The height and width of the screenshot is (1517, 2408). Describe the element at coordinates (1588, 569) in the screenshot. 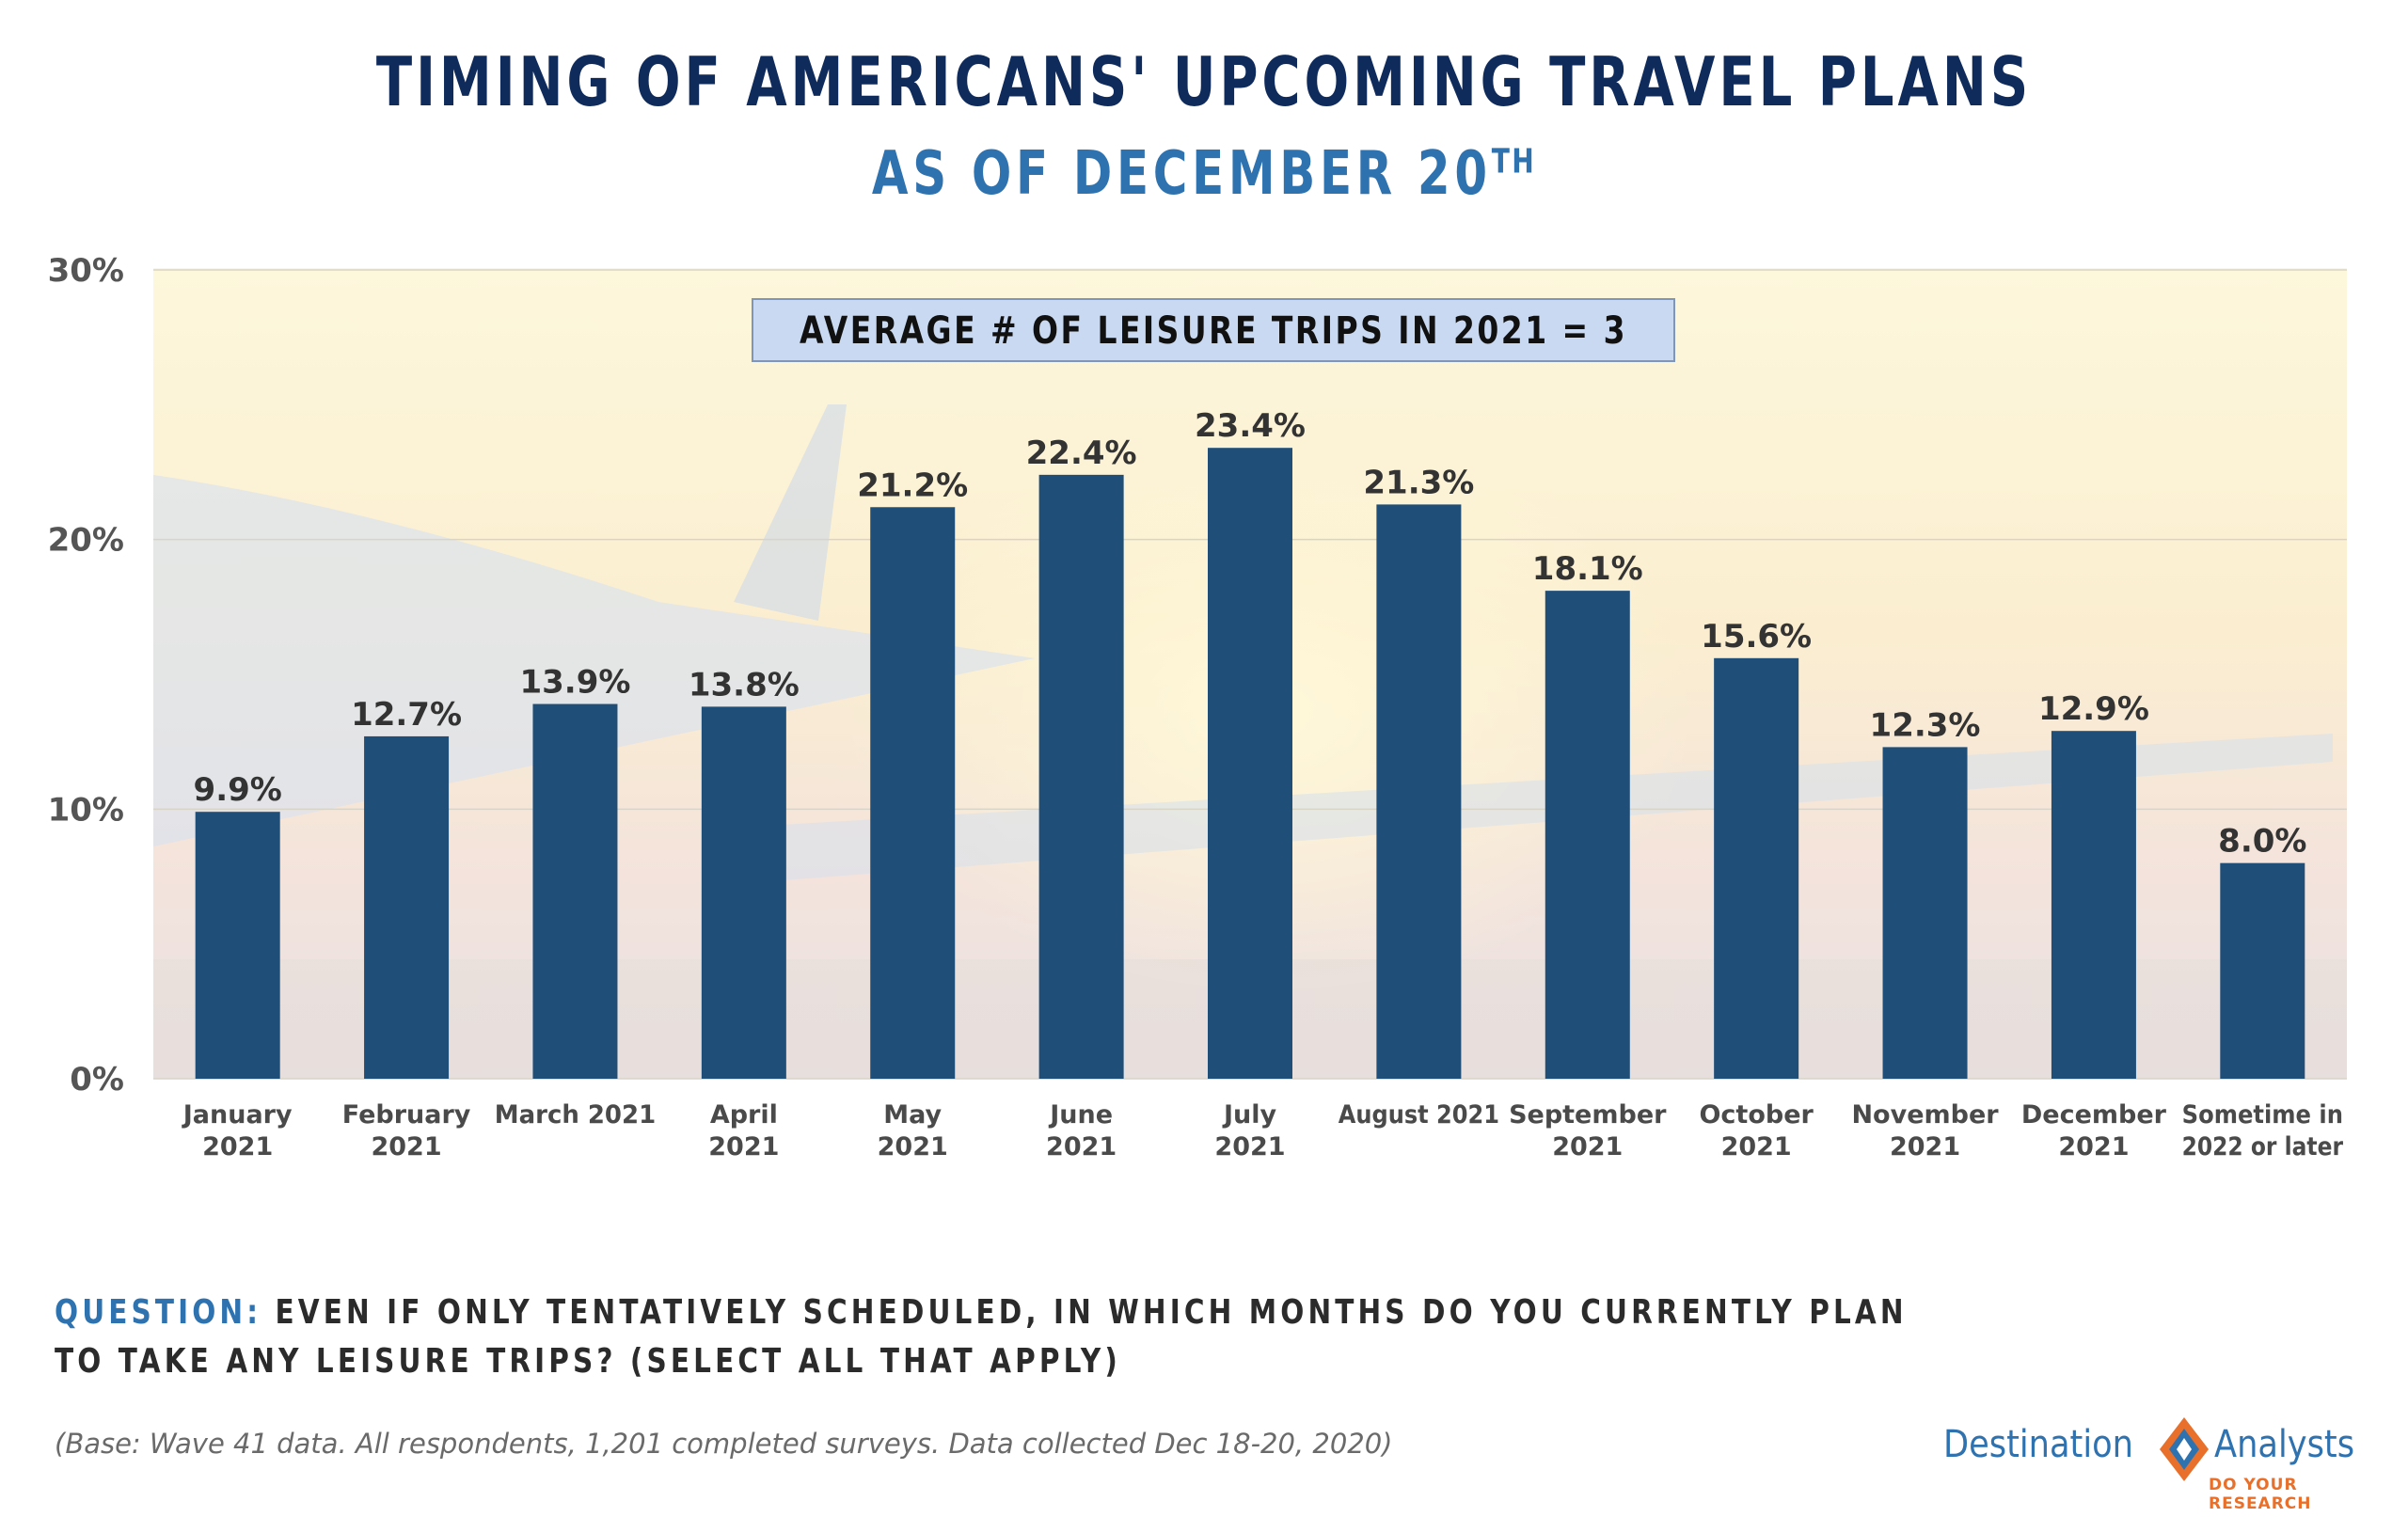

I see `bar-value-label: 18.1%` at that location.